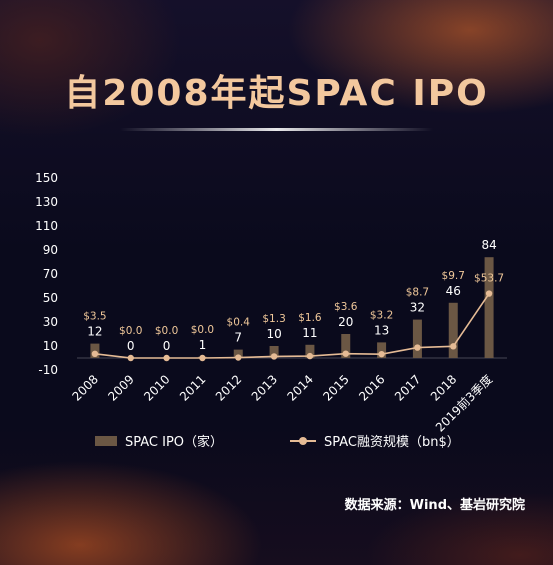  What do you see at coordinates (239, 323) in the screenshot?
I see `line-value-label: $0.4` at bounding box center [239, 323].